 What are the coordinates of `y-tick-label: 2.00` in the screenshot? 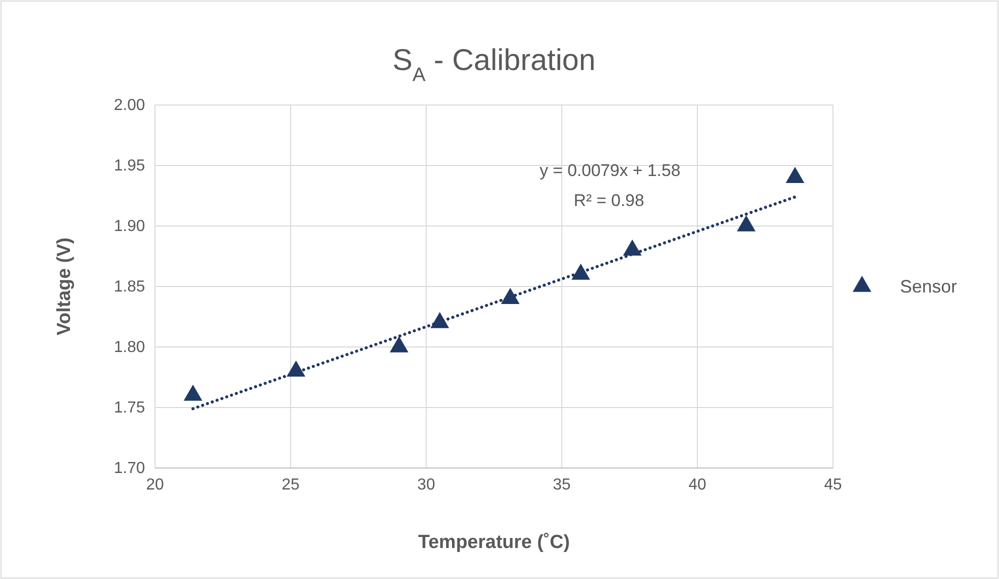 It's located at (130, 105).